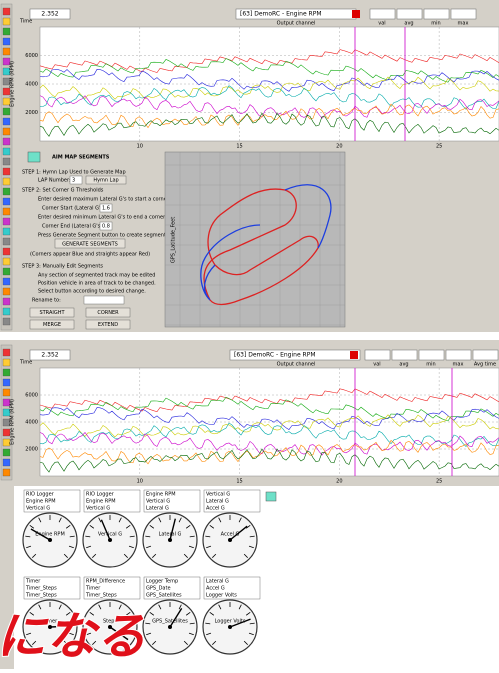 This screenshot has width=499, height=673. I want to click on lap-button-label: Hymn Lap, so click(105, 181).